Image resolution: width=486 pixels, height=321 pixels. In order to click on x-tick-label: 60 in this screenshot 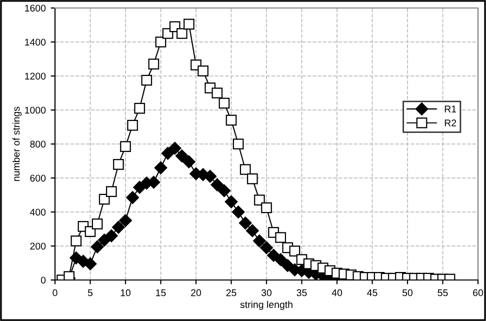, I will do `click(478, 292)`.